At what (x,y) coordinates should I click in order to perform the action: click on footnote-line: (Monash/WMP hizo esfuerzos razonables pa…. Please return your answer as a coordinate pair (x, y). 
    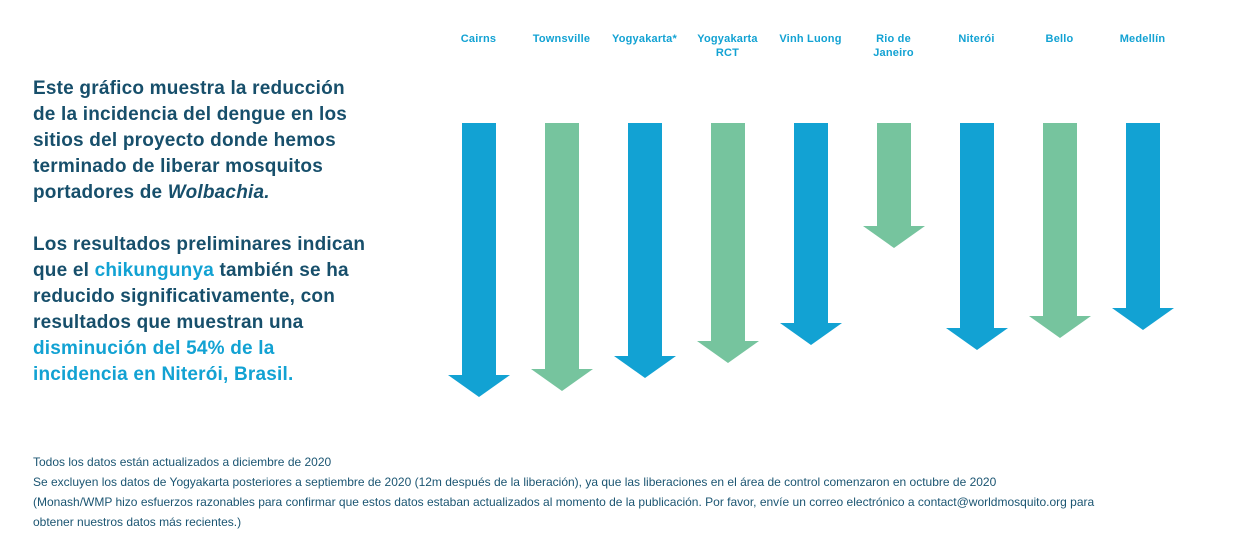
    Looking at the image, I should click on (564, 502).